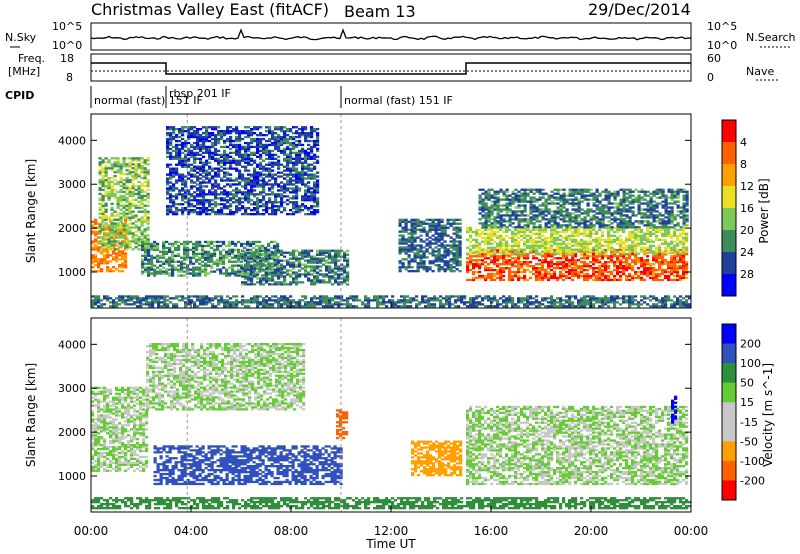  I want to click on cpid-label: CPID, so click(19, 95).